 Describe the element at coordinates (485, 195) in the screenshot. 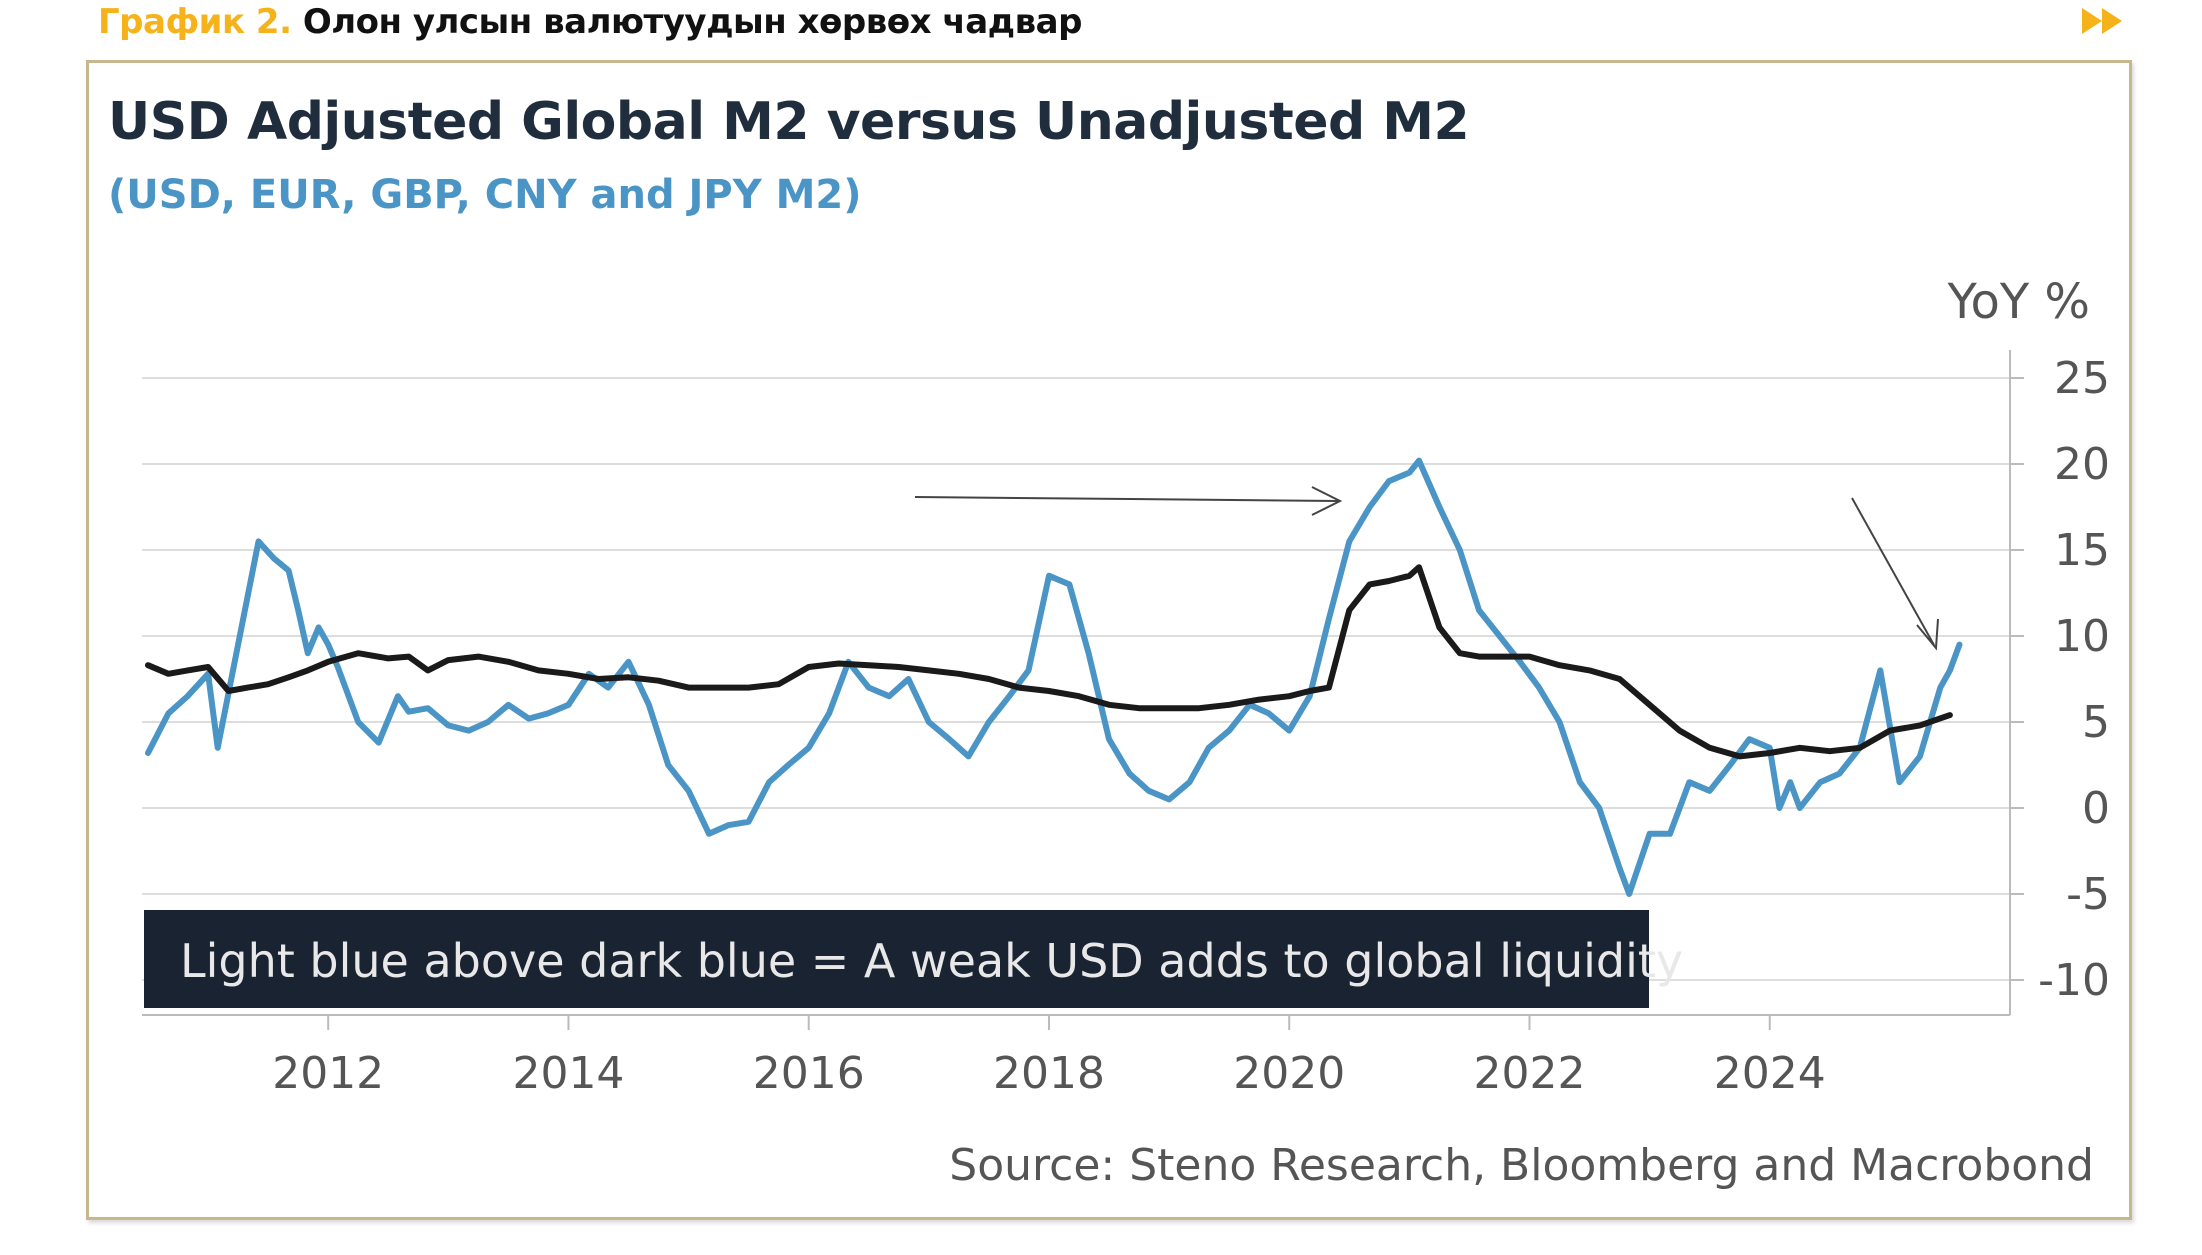

I see `chart-subtitle: (USD, EUR, GBP, CNY and JPY M2)` at that location.